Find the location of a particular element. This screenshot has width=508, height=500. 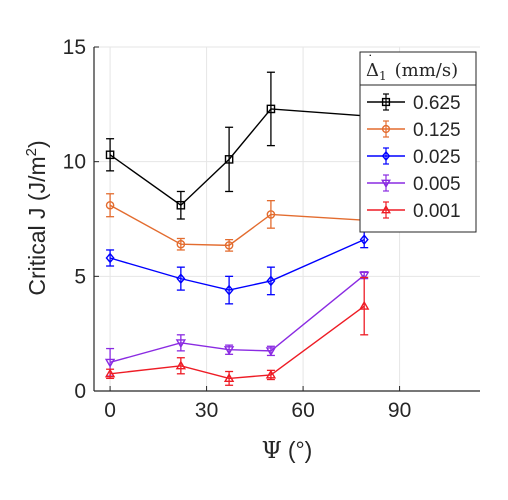

x-tick-label: 30 is located at coordinates (206, 410).